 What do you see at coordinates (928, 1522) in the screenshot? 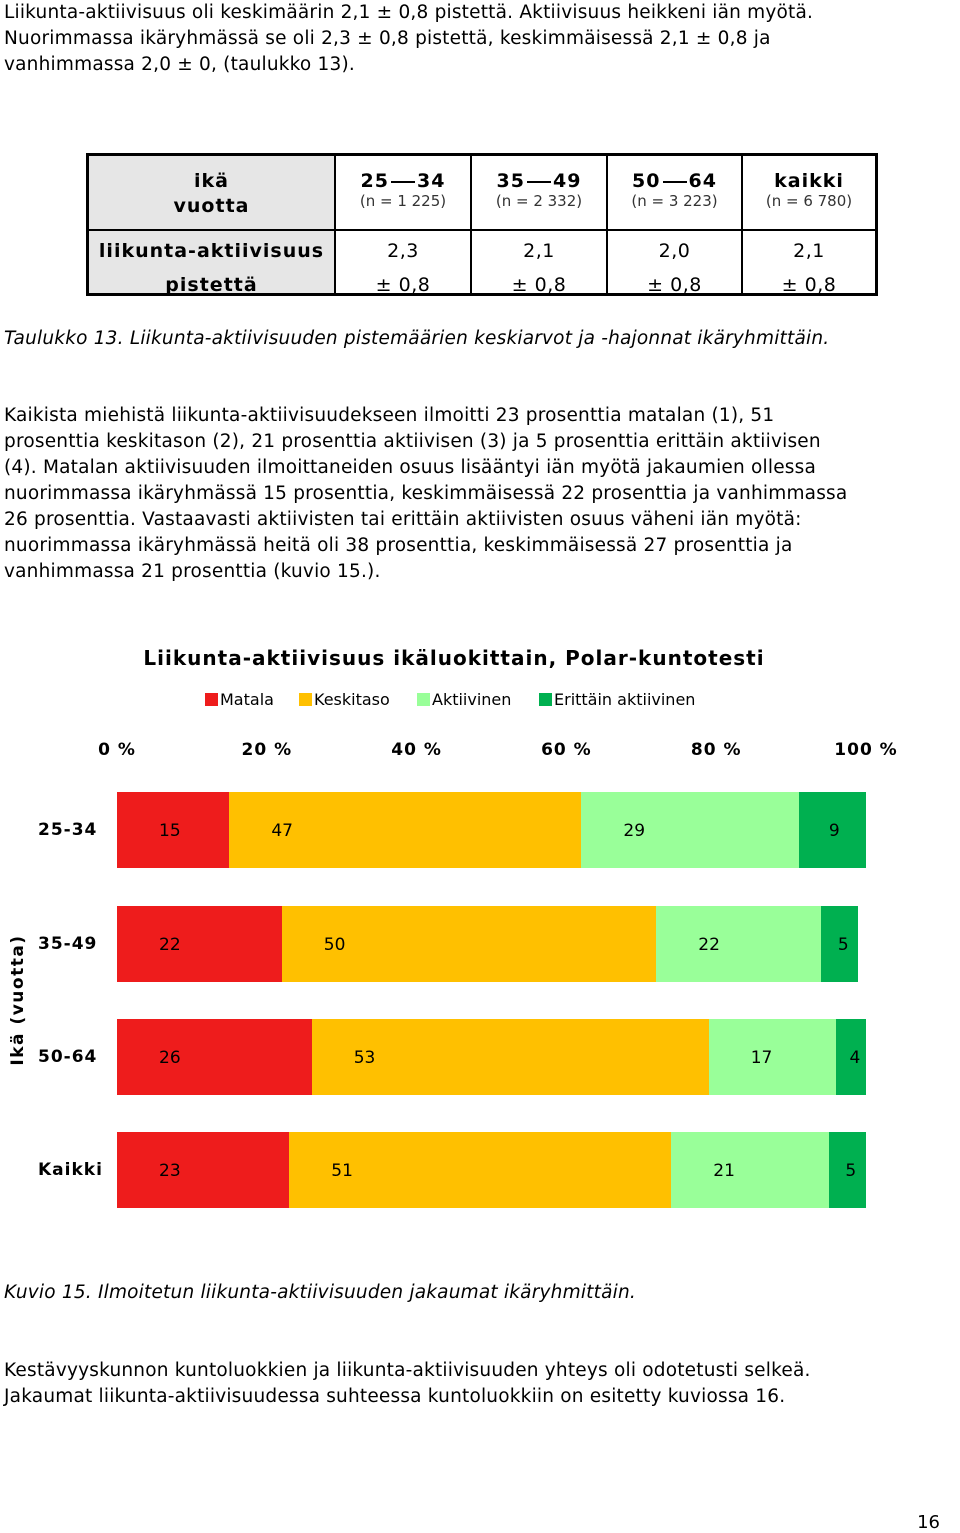
I see `page-number: 16` at bounding box center [928, 1522].